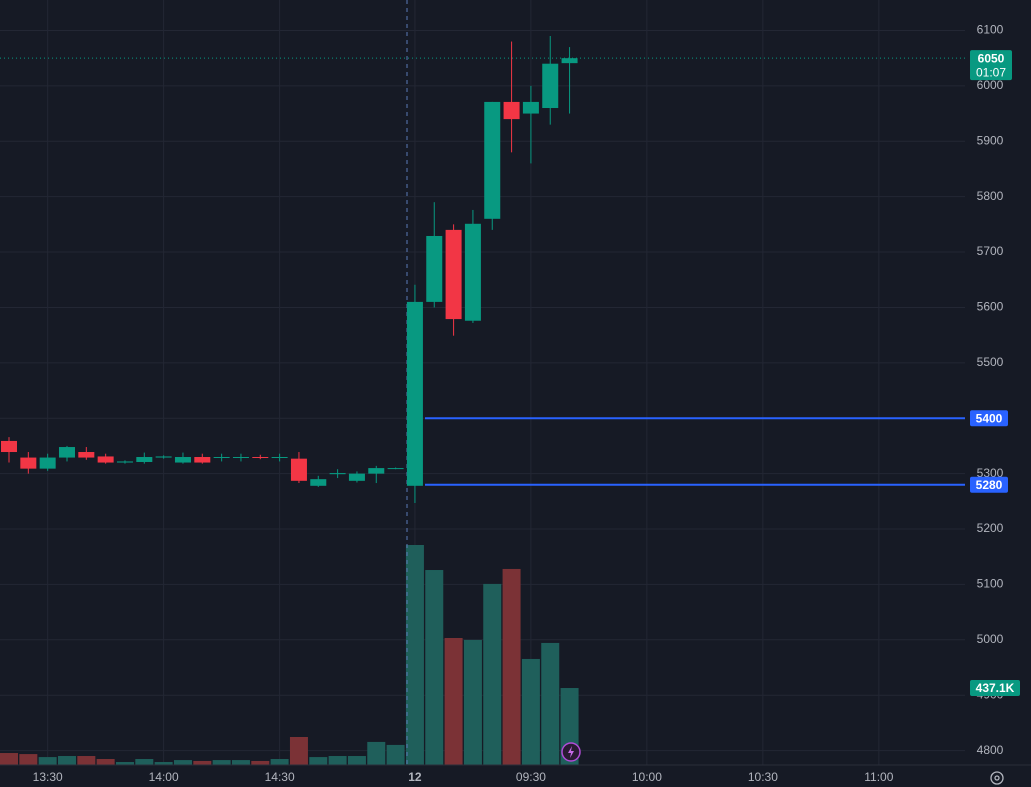 Image resolution: width=1031 pixels, height=787 pixels. Describe the element at coordinates (990, 30) in the screenshot. I see `y-tick-label: 6100` at that location.